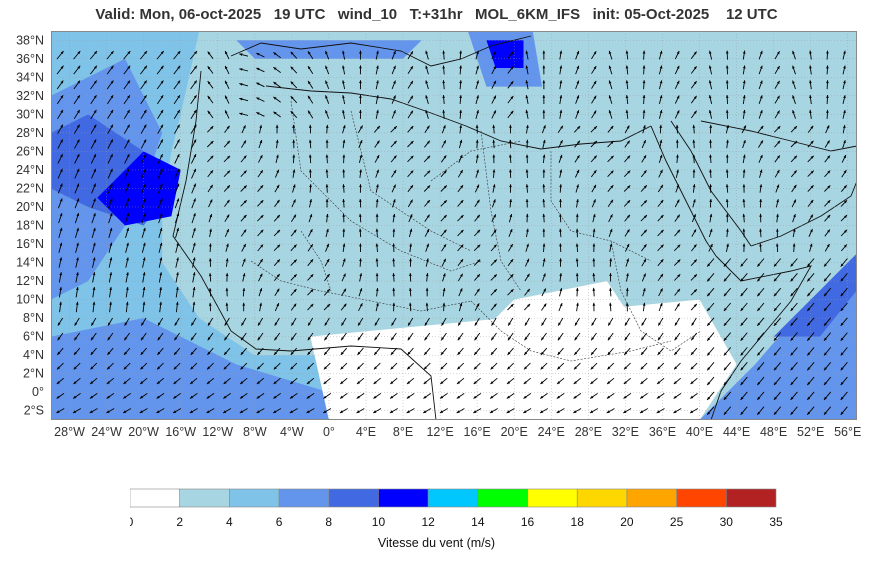 Image resolution: width=873 pixels, height=563 pixels. Describe the element at coordinates (255, 432) in the screenshot. I see `lon-label: 8°W` at that location.